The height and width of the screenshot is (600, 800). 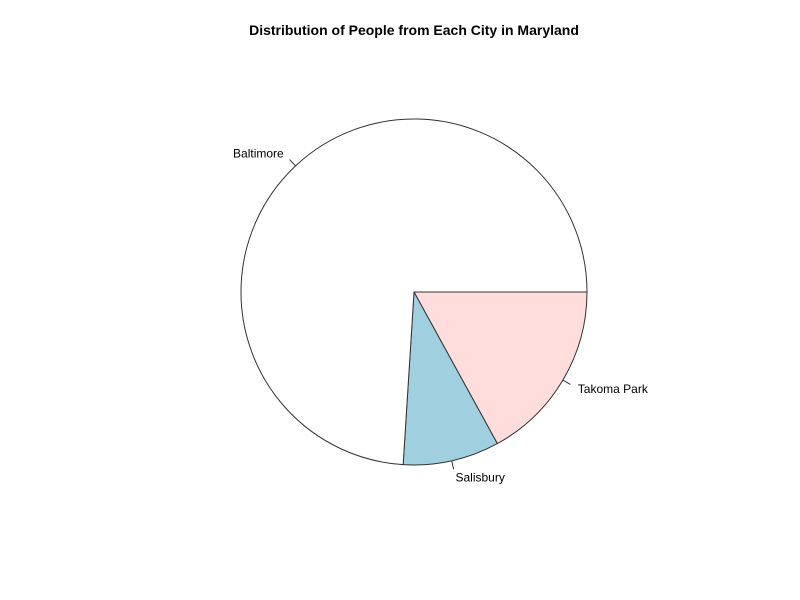 What do you see at coordinates (500, 368) in the screenshot?
I see `pie-slice-takoma-park` at bounding box center [500, 368].